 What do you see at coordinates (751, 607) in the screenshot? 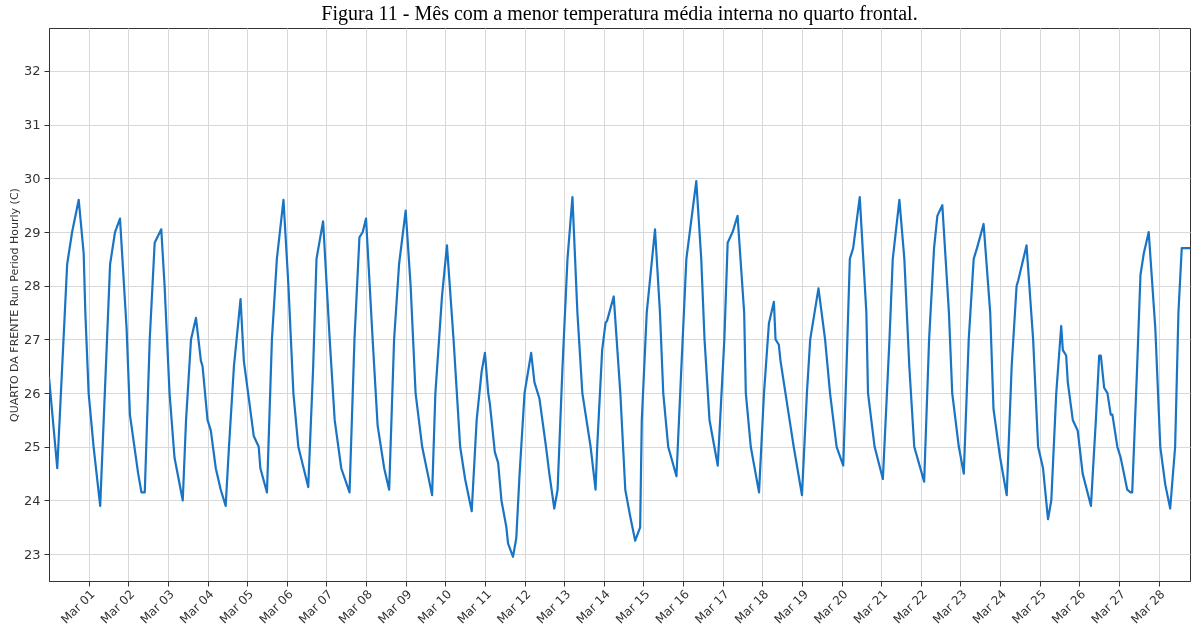
I see `x-tick-label: Mar 18` at bounding box center [751, 607].